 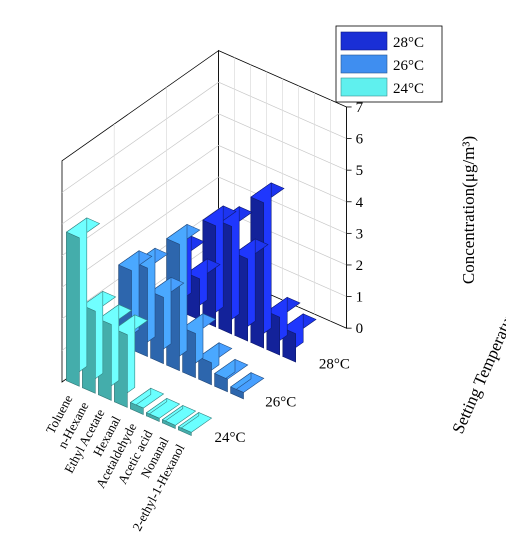 I want to click on z-tick-label: 2, so click(x=360, y=266).